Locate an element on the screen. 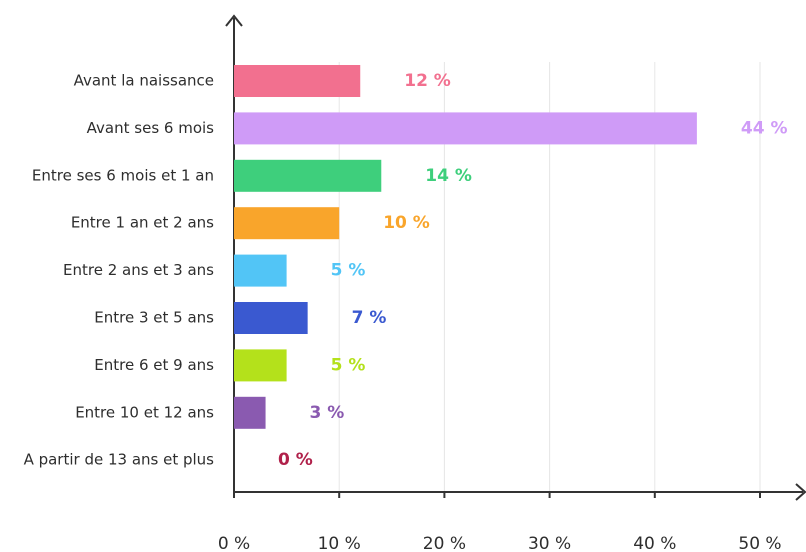  category-label: Avant ses 6 mois is located at coordinates (151, 128).